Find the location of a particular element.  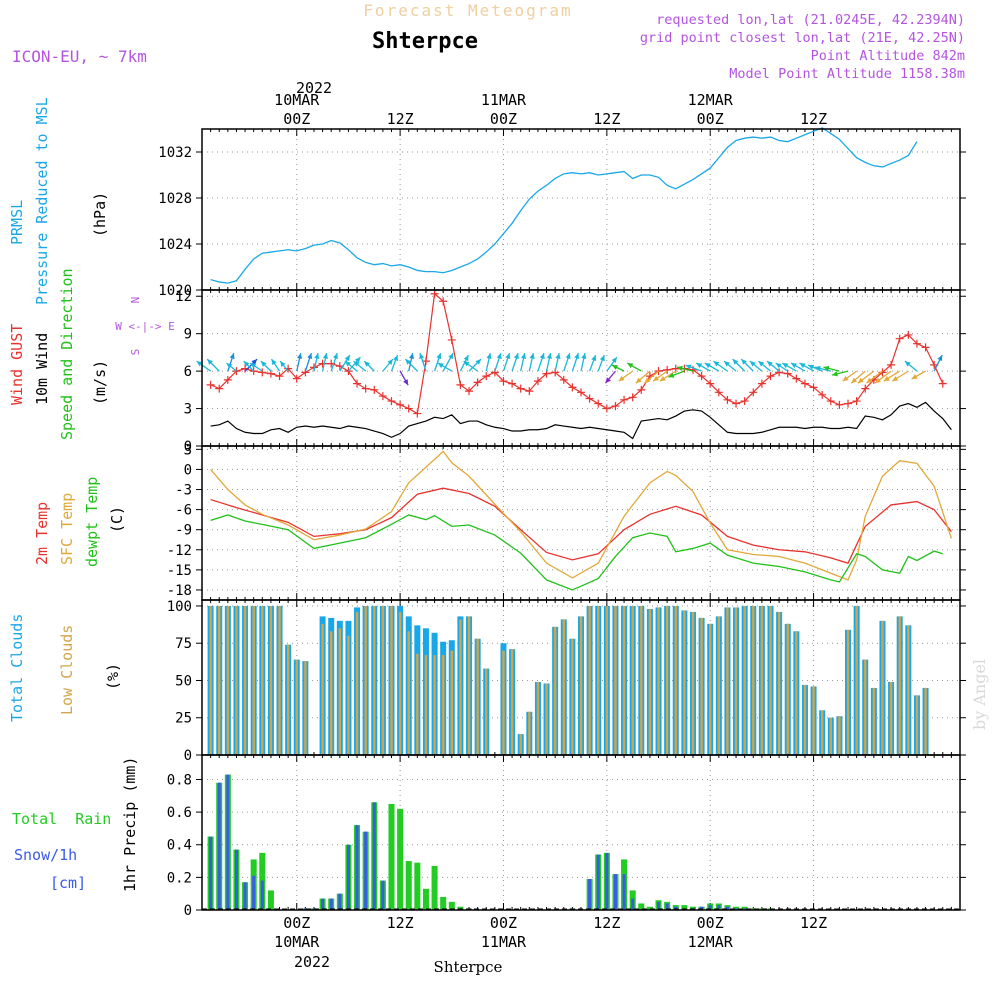

bottom-time-label: 12Z is located at coordinates (400, 923).